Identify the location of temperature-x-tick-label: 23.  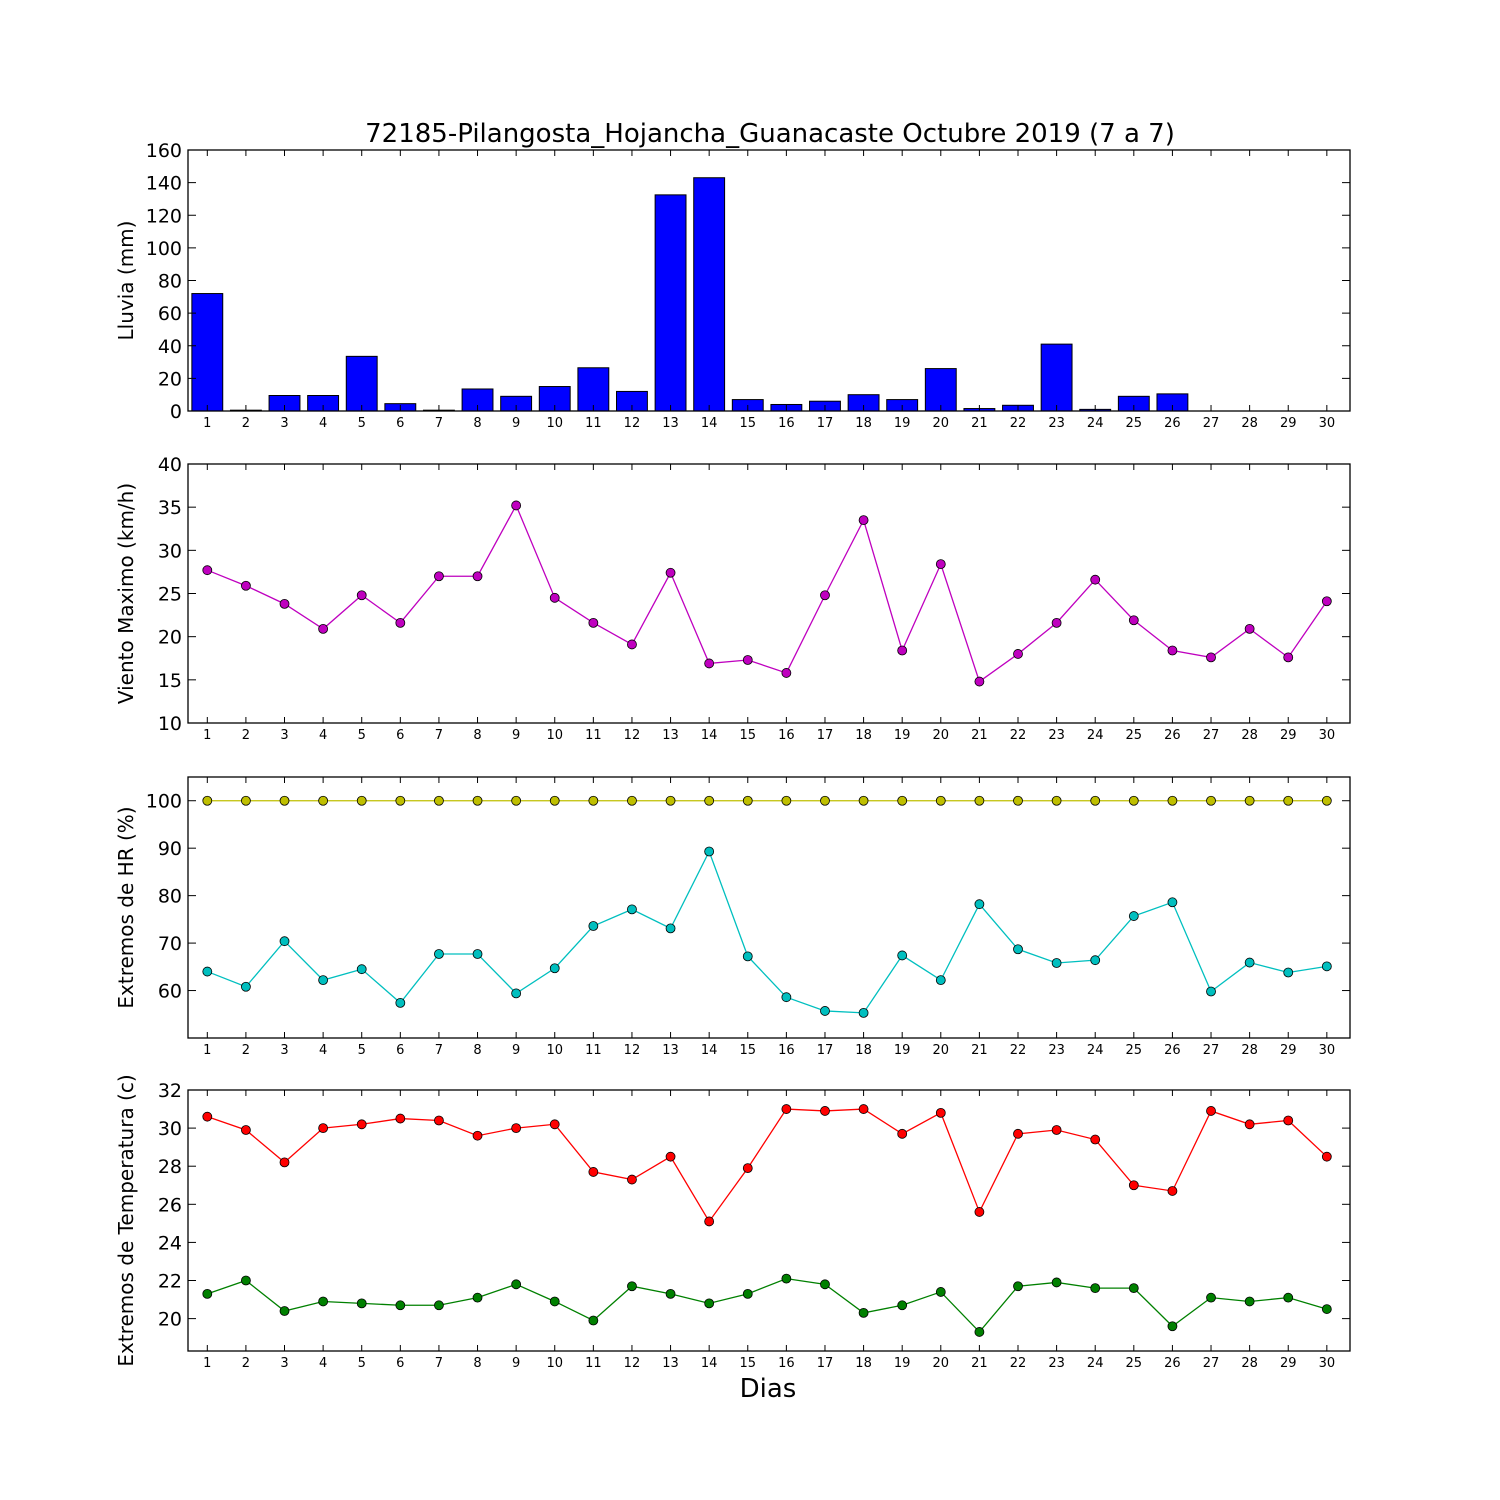
(1056, 1363).